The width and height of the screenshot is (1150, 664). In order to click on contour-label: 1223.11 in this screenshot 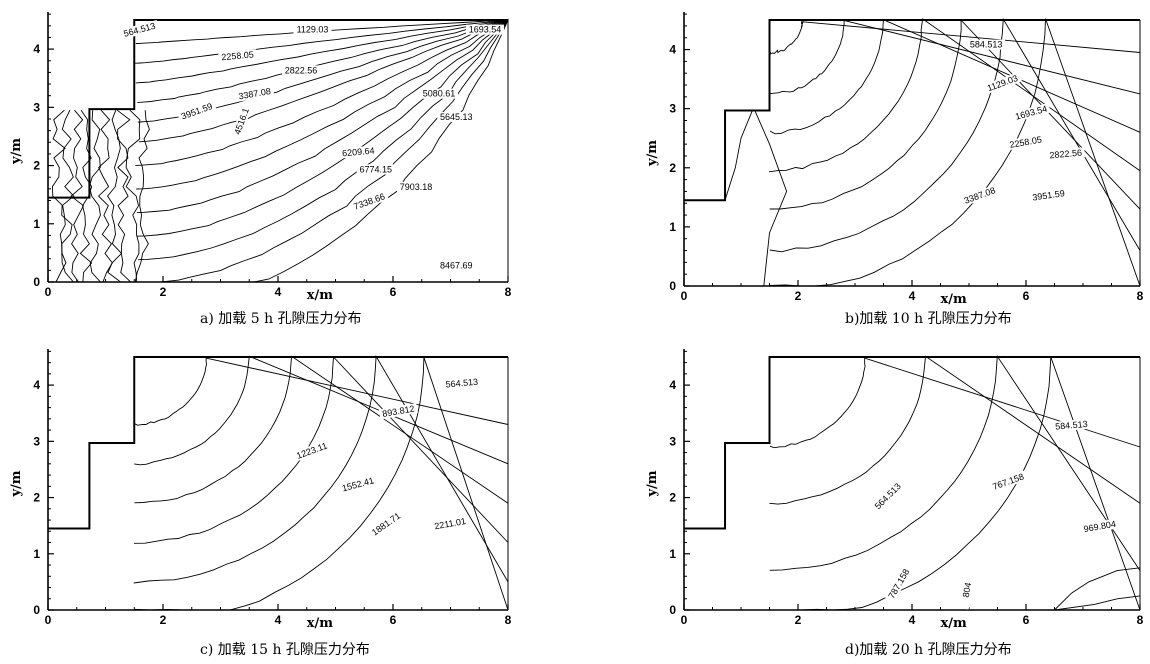, I will do `click(312, 450)`.